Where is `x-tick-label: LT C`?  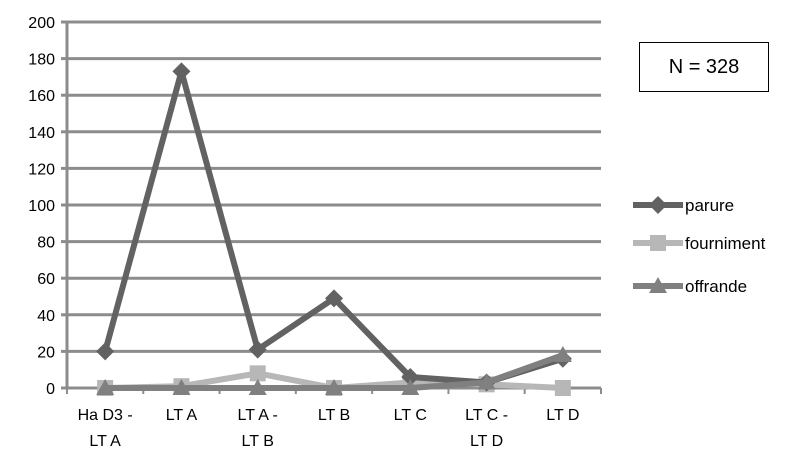
x-tick-label: LT C is located at coordinates (410, 415).